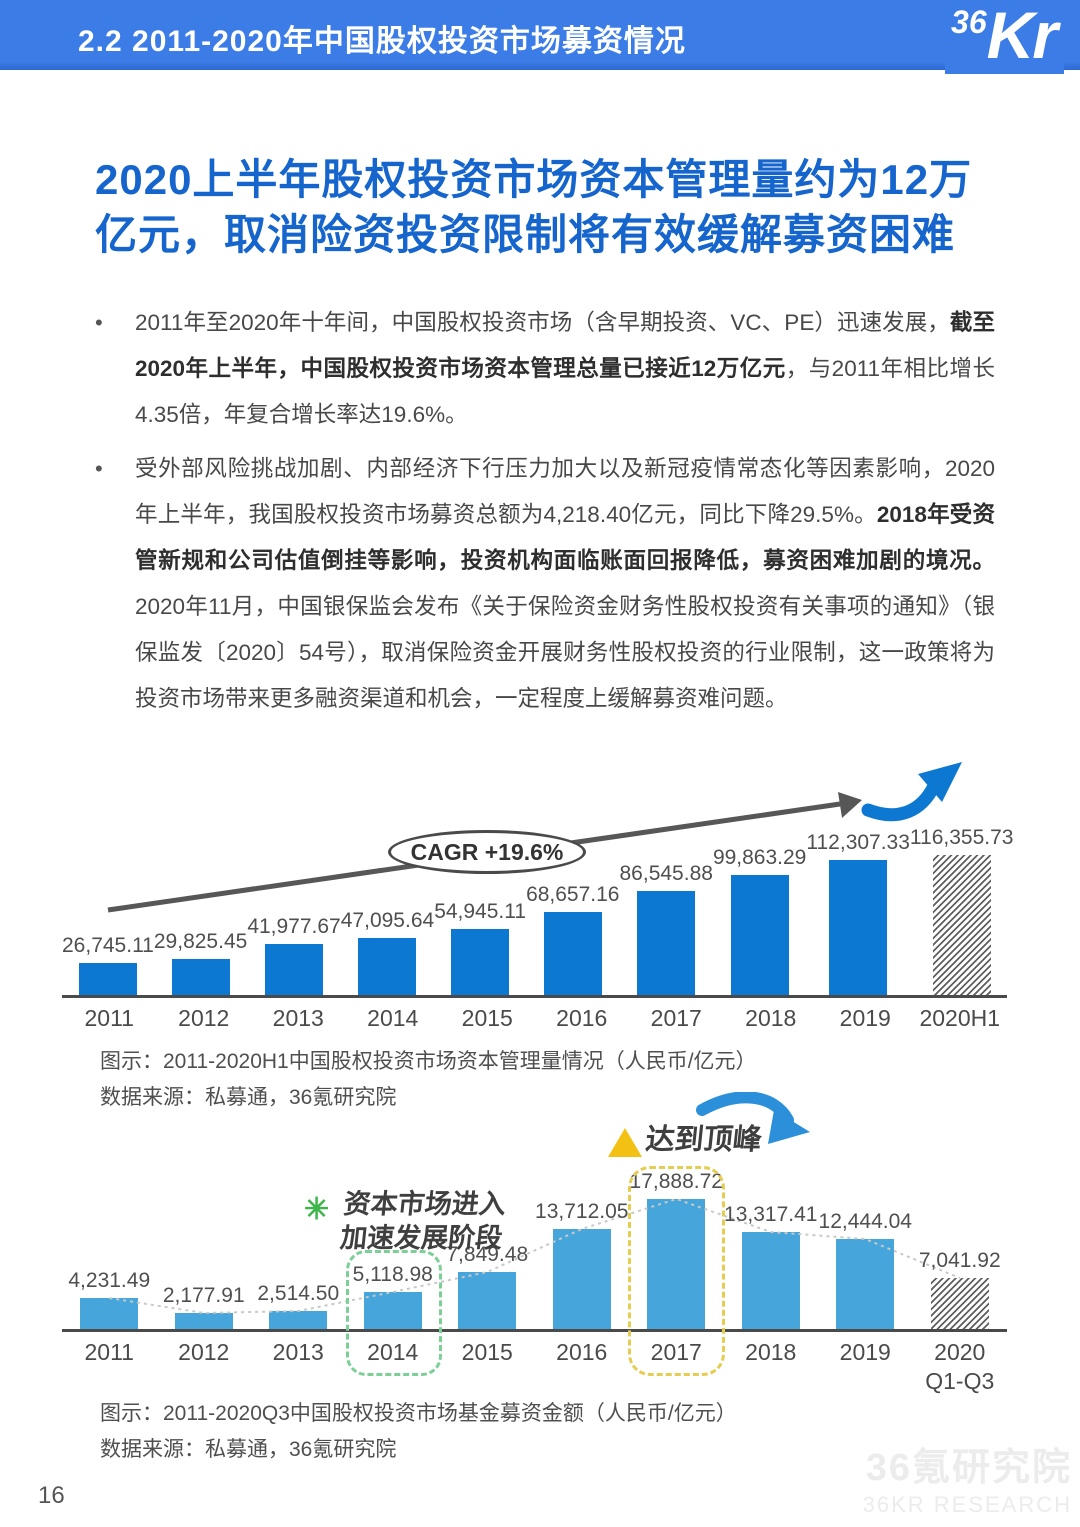 This screenshot has height=1527, width=1080. I want to click on x-axis-label: 2012, so click(204, 1352).